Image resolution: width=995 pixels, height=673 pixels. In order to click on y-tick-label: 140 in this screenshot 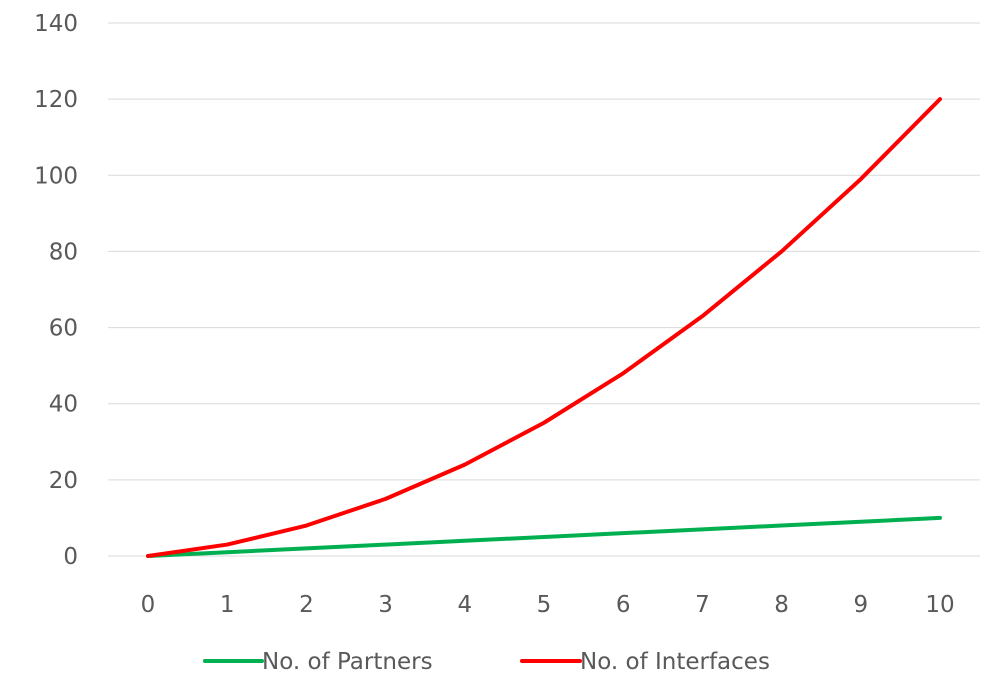, I will do `click(56, 24)`.